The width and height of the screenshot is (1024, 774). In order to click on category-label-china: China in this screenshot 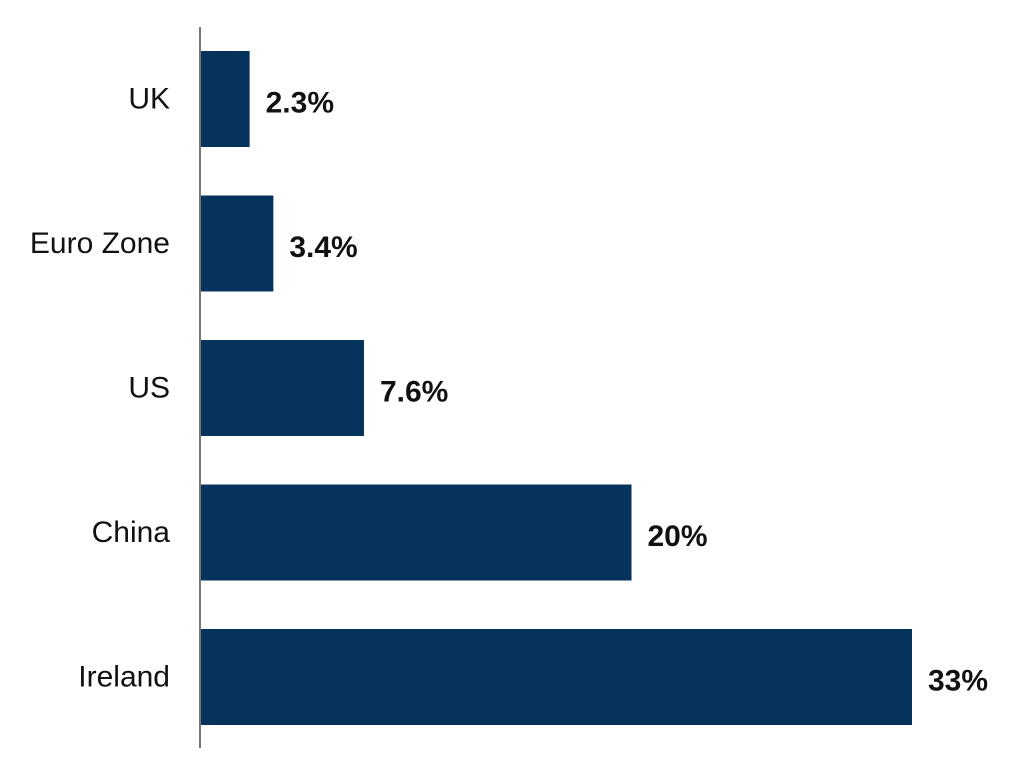, I will do `click(131, 532)`.